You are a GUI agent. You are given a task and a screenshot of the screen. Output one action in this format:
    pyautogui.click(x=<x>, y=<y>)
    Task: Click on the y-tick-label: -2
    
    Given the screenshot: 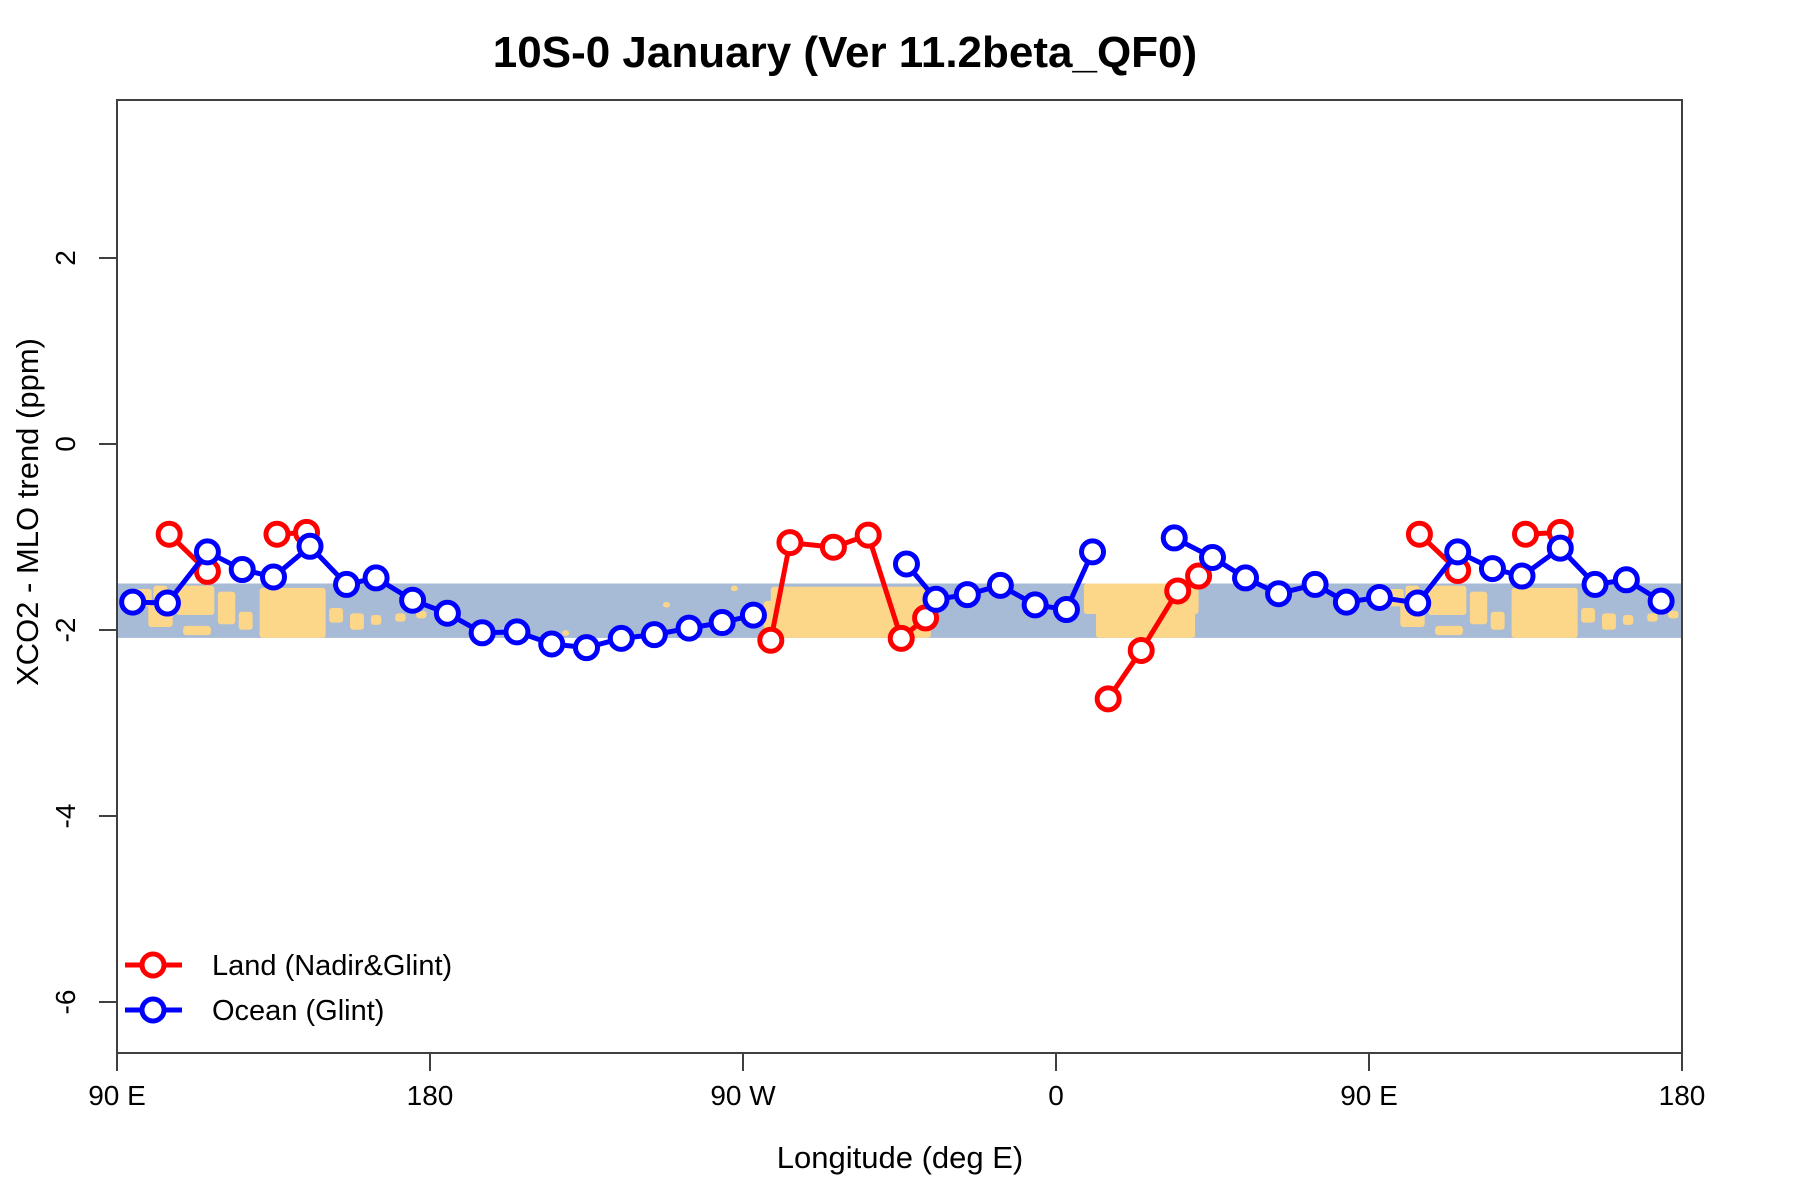 What is the action you would take?
    pyautogui.click(x=65, y=630)
    